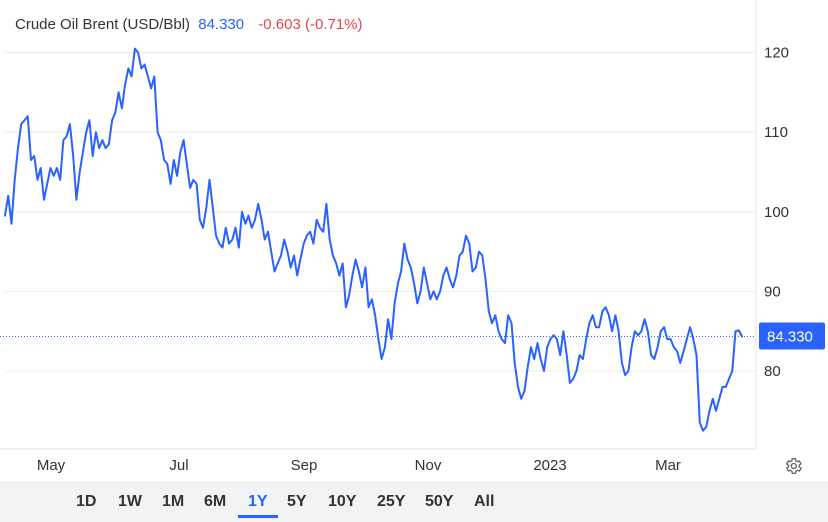 The image size is (828, 522). I want to click on price-badge-bg, so click(792, 336).